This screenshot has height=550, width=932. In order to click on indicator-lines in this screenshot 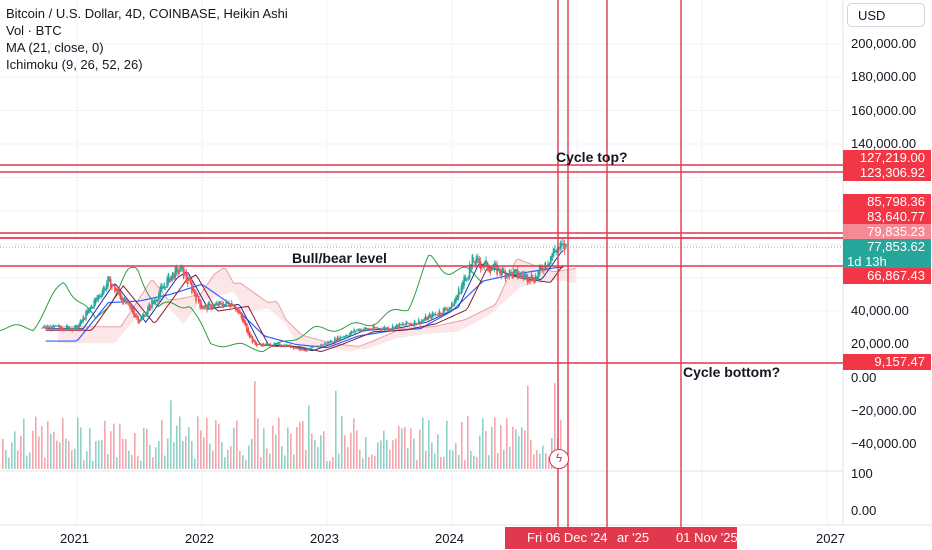, I will do `click(282, 301)`.